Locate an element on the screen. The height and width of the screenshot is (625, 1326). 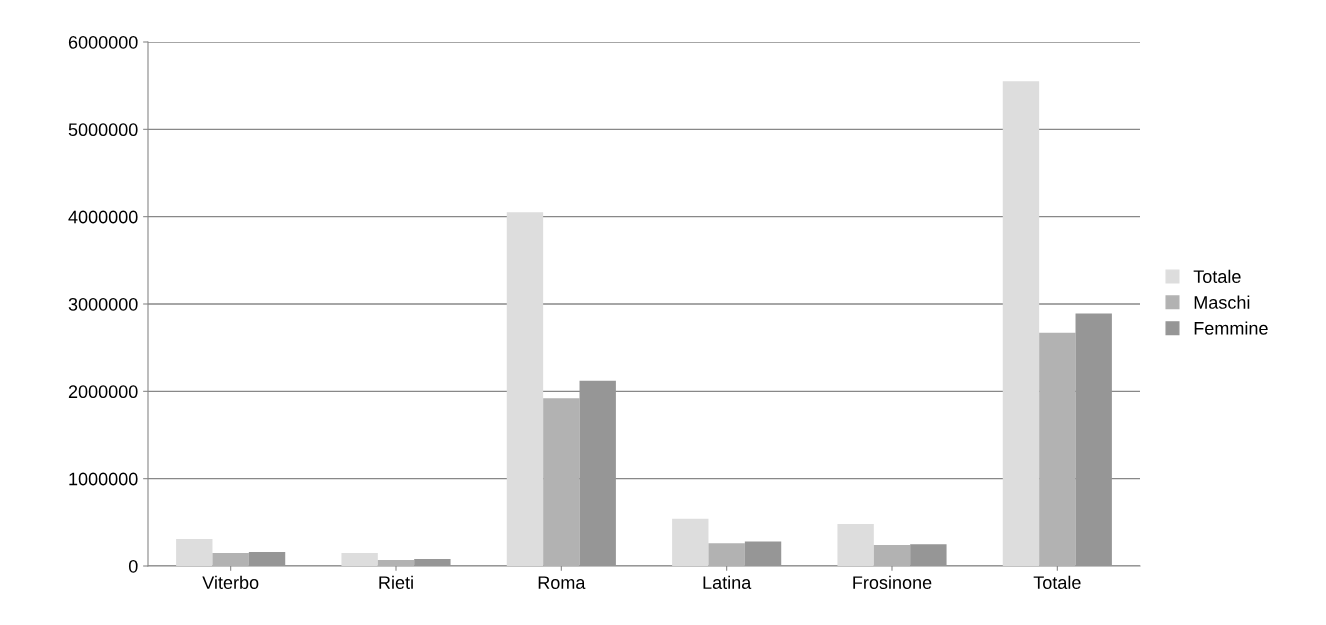
x-tick-label: Viterbo is located at coordinates (230, 582).